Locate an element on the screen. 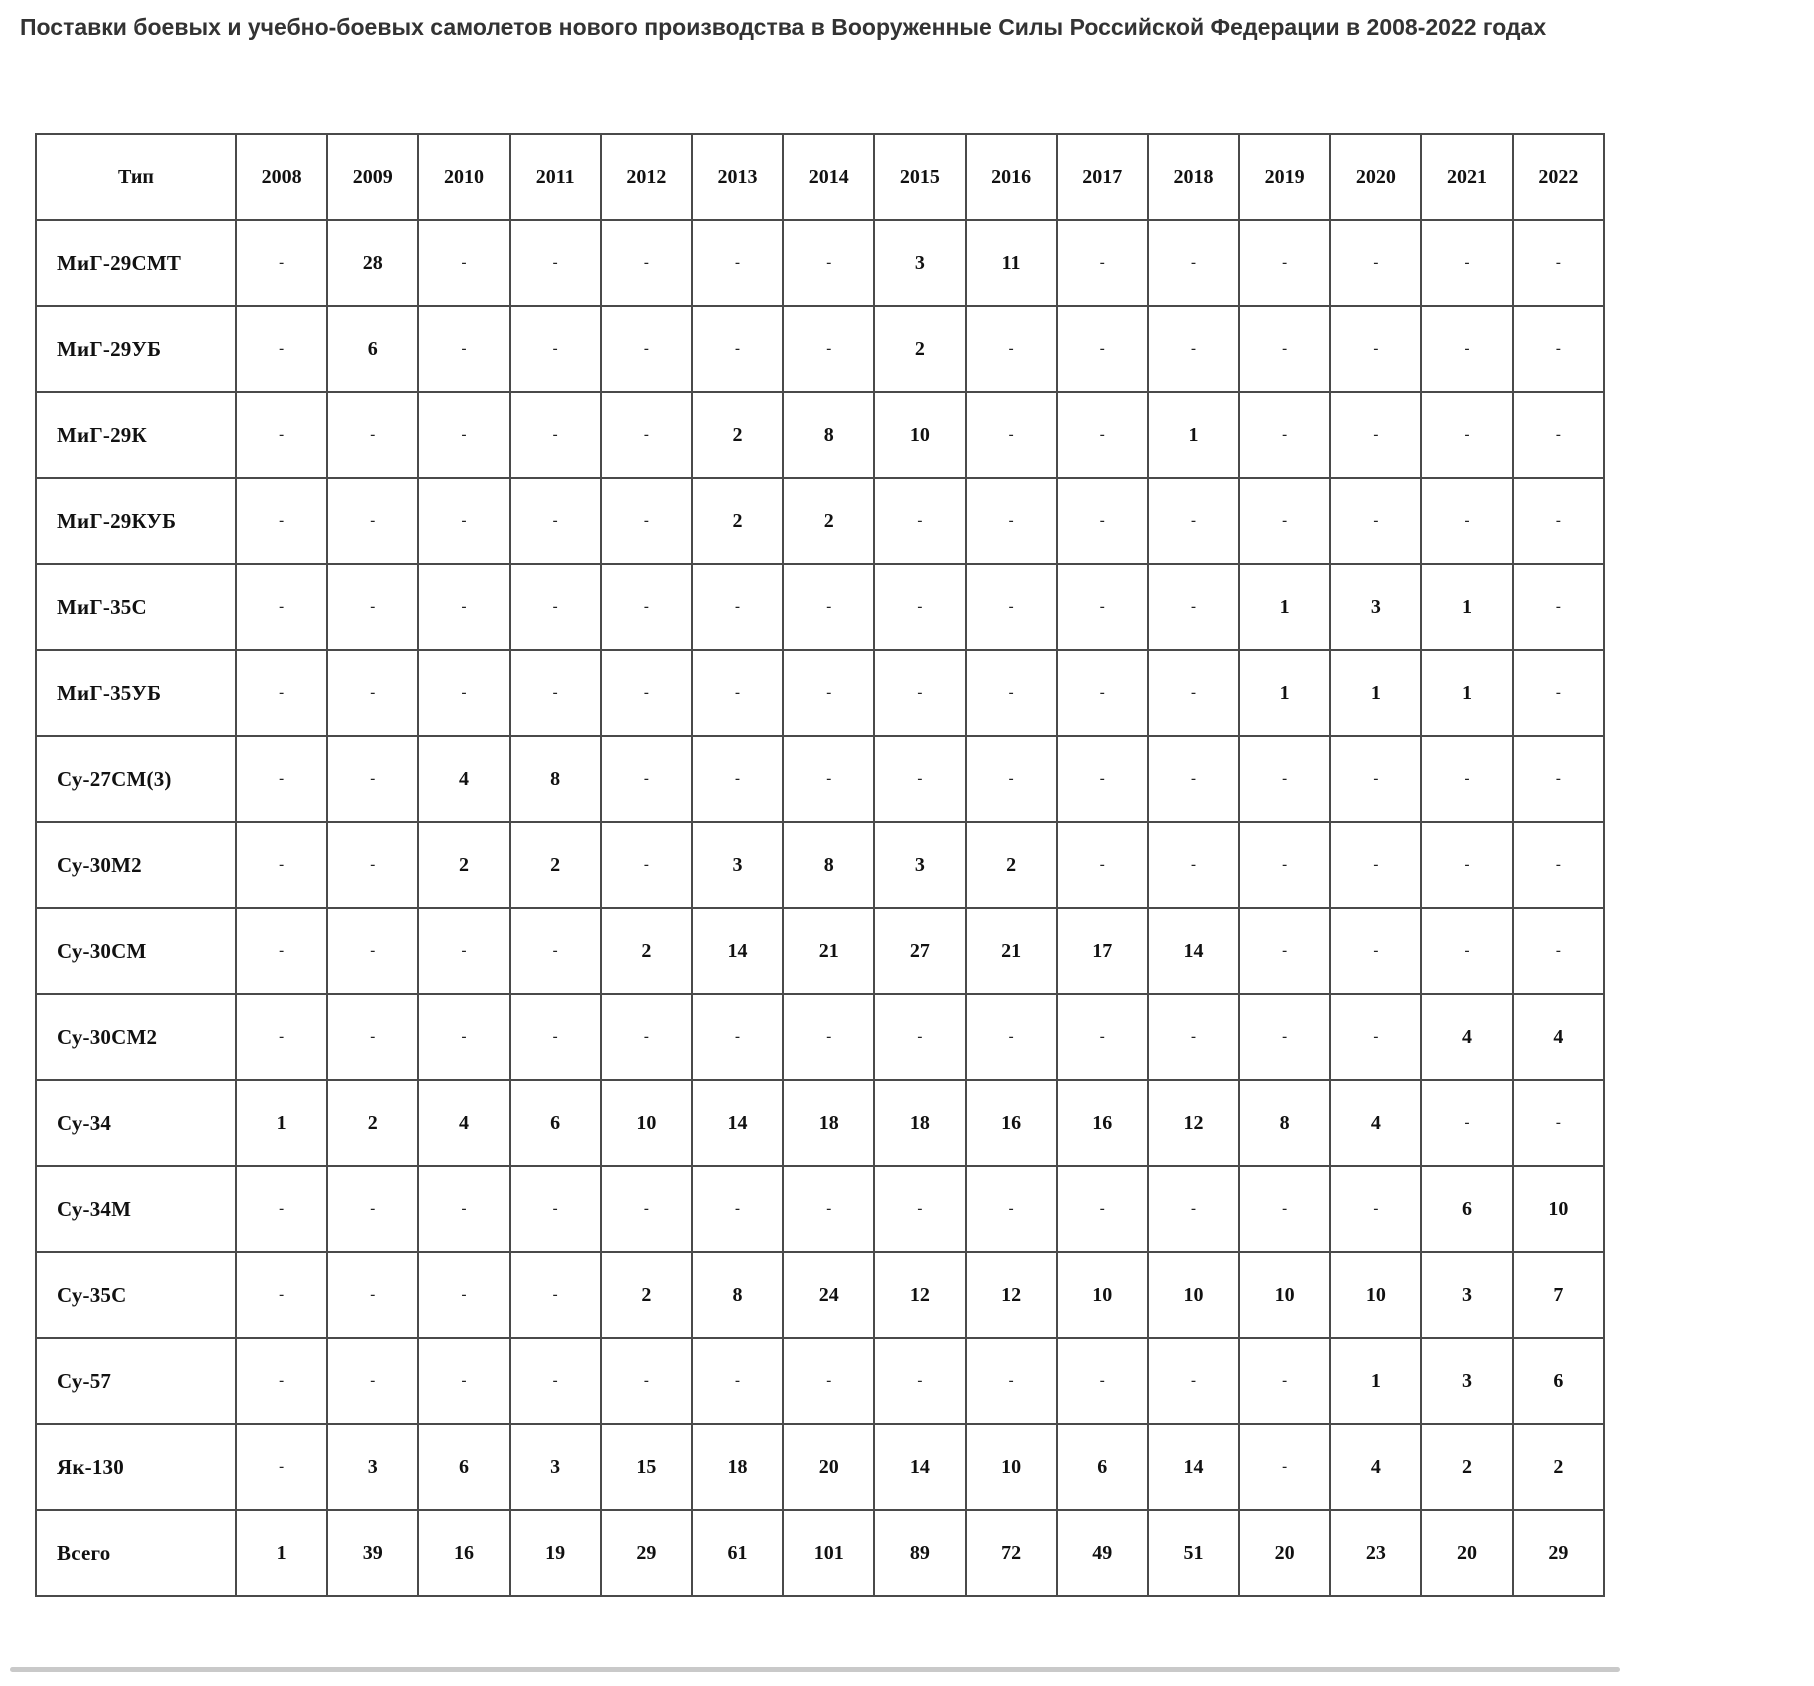  column-header-year-2011: 2011 is located at coordinates (555, 177).